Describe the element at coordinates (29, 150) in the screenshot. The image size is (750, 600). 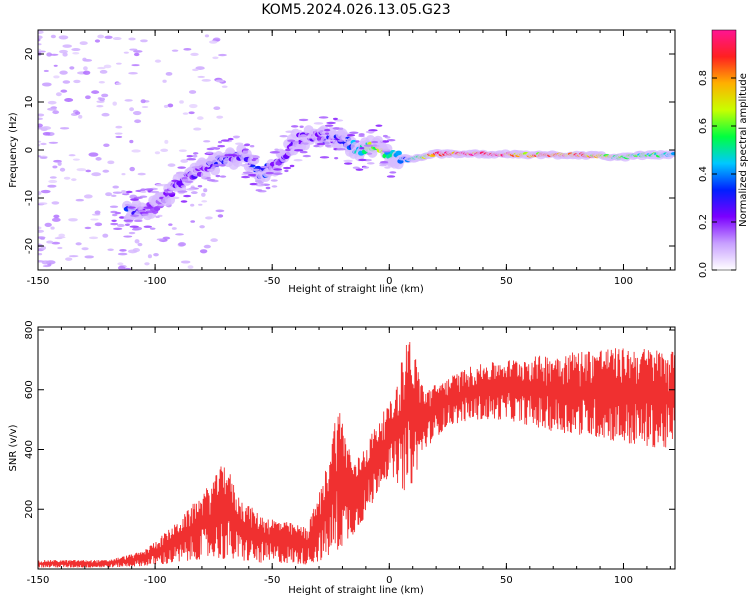
I see `spectrogram-ytick-label: 0` at that location.